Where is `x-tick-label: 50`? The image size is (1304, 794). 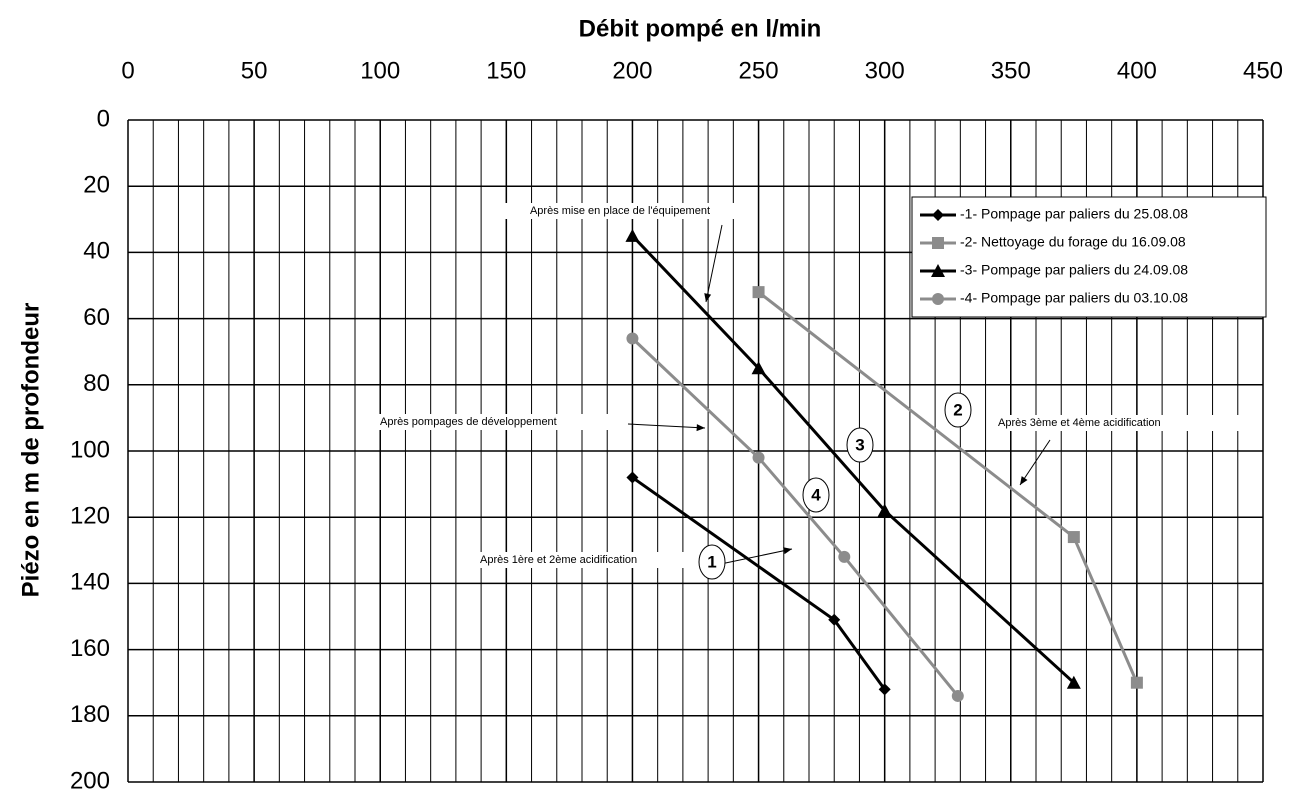
x-tick-label: 50 is located at coordinates (254, 70).